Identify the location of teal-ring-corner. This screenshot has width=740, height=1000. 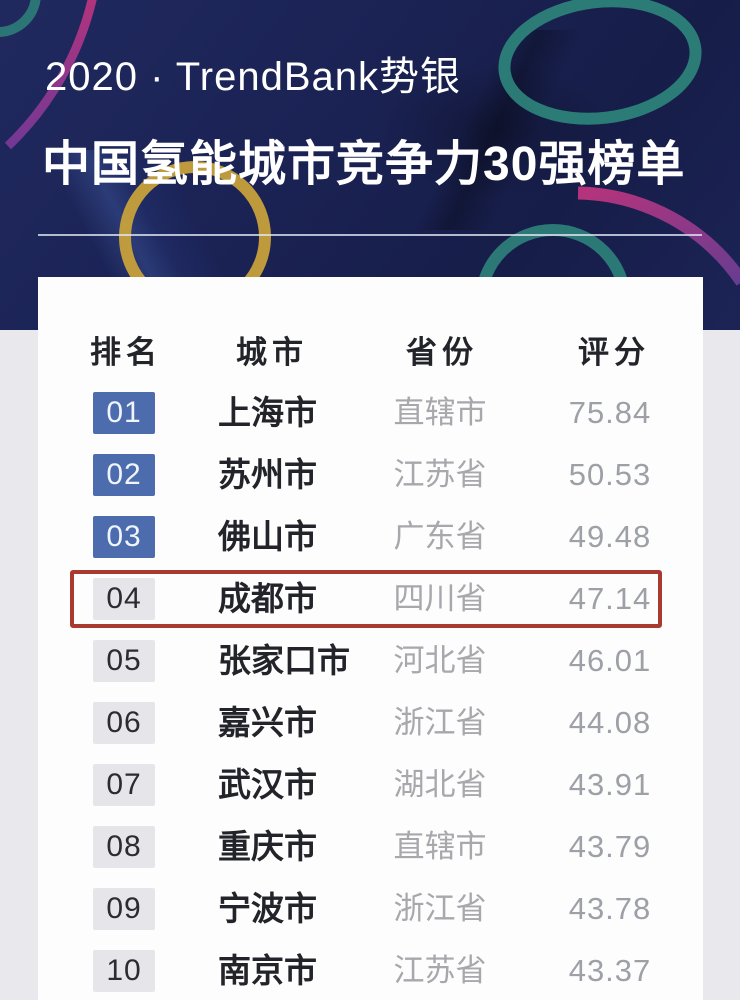
(20, 18).